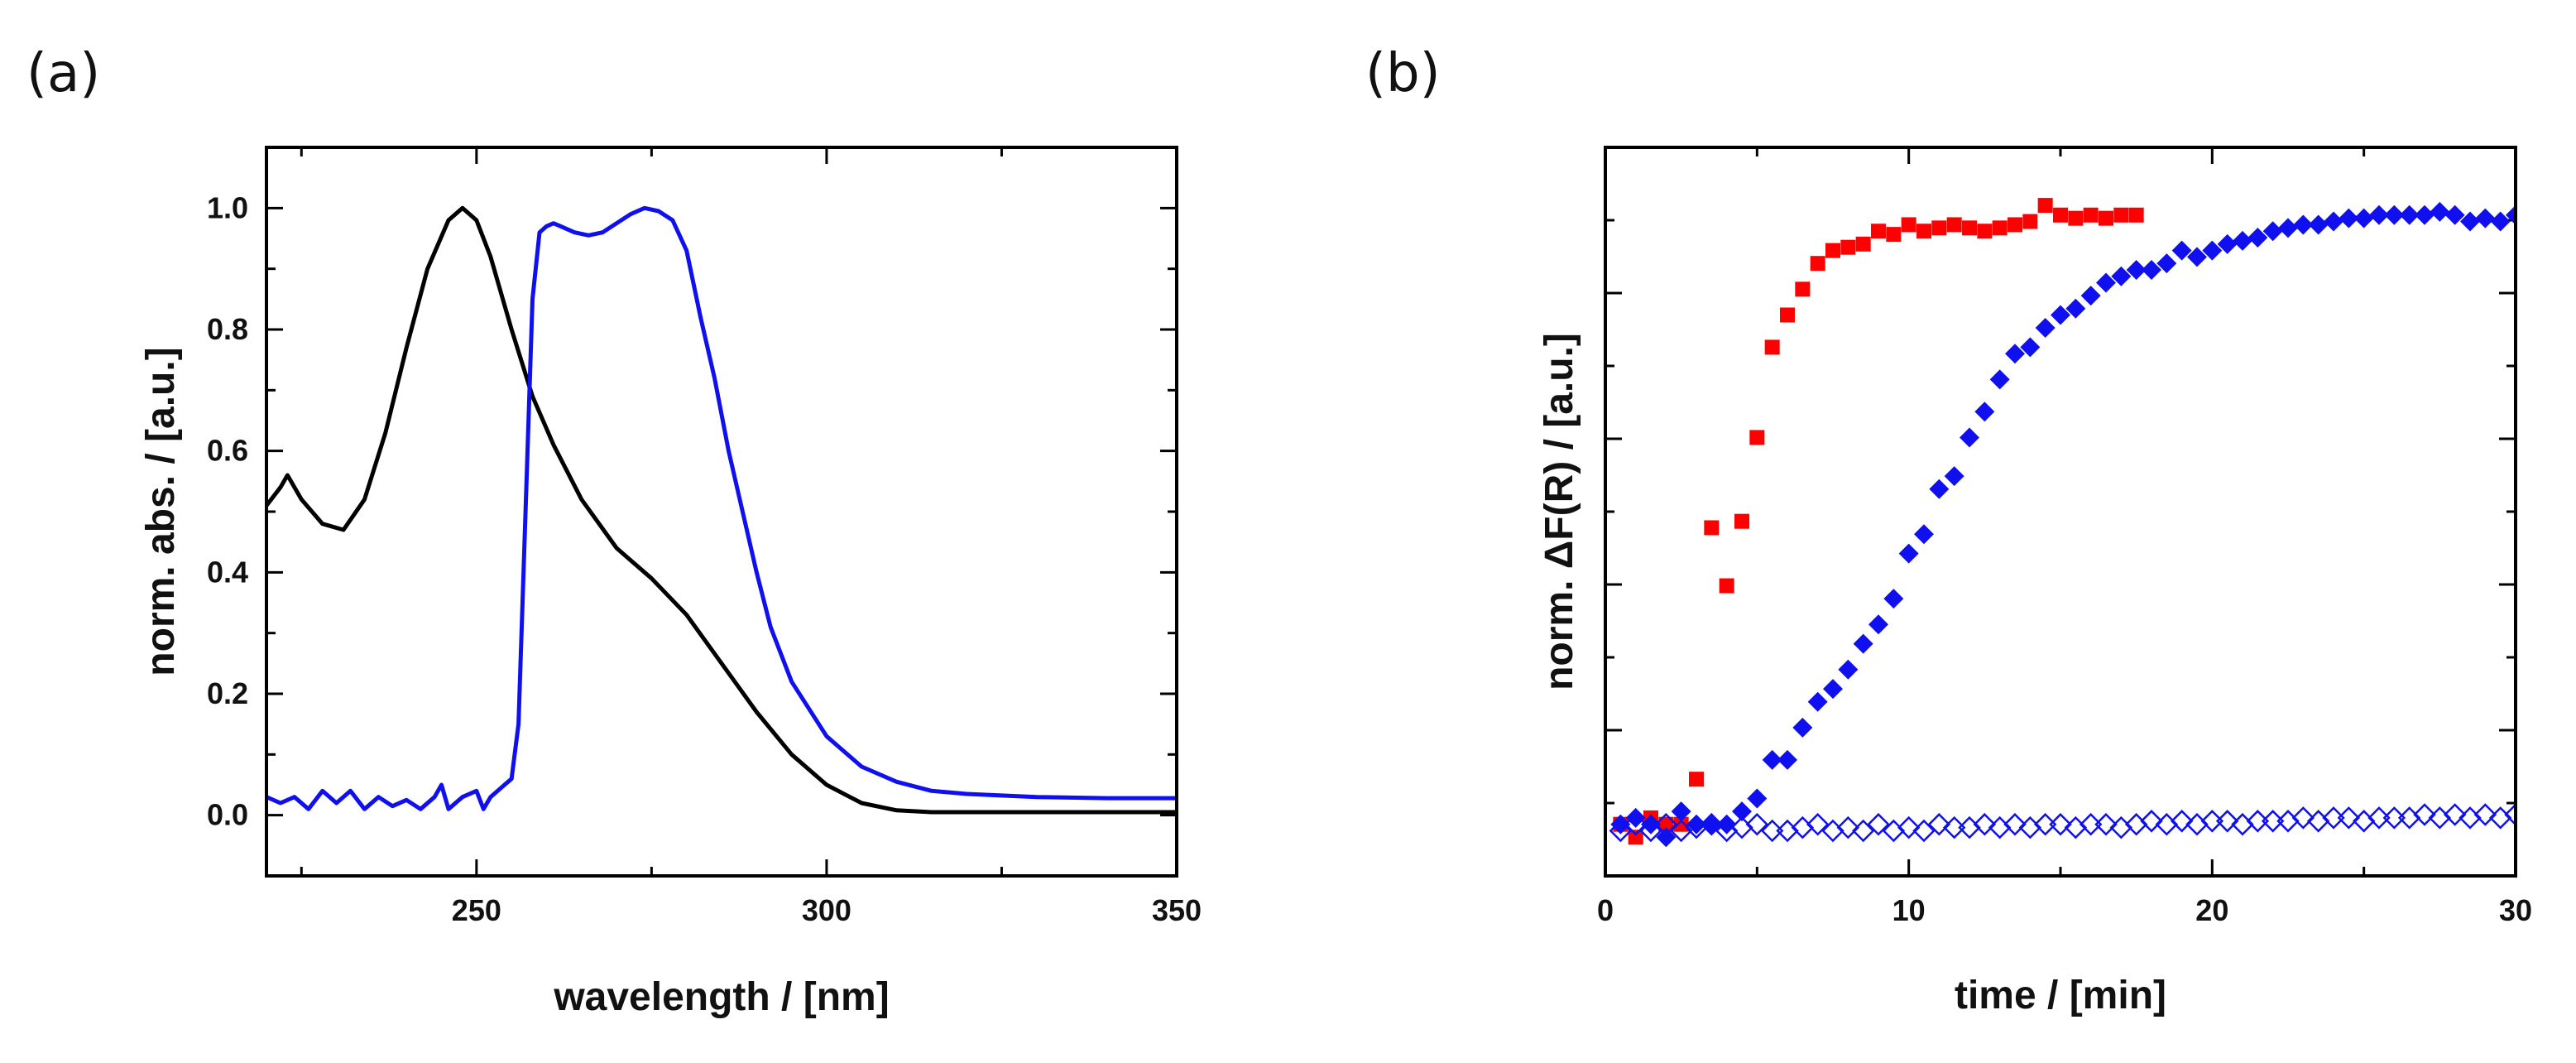 The width and height of the screenshot is (2576, 1063). I want to click on y-tick-label-a: 0.0, so click(227, 815).